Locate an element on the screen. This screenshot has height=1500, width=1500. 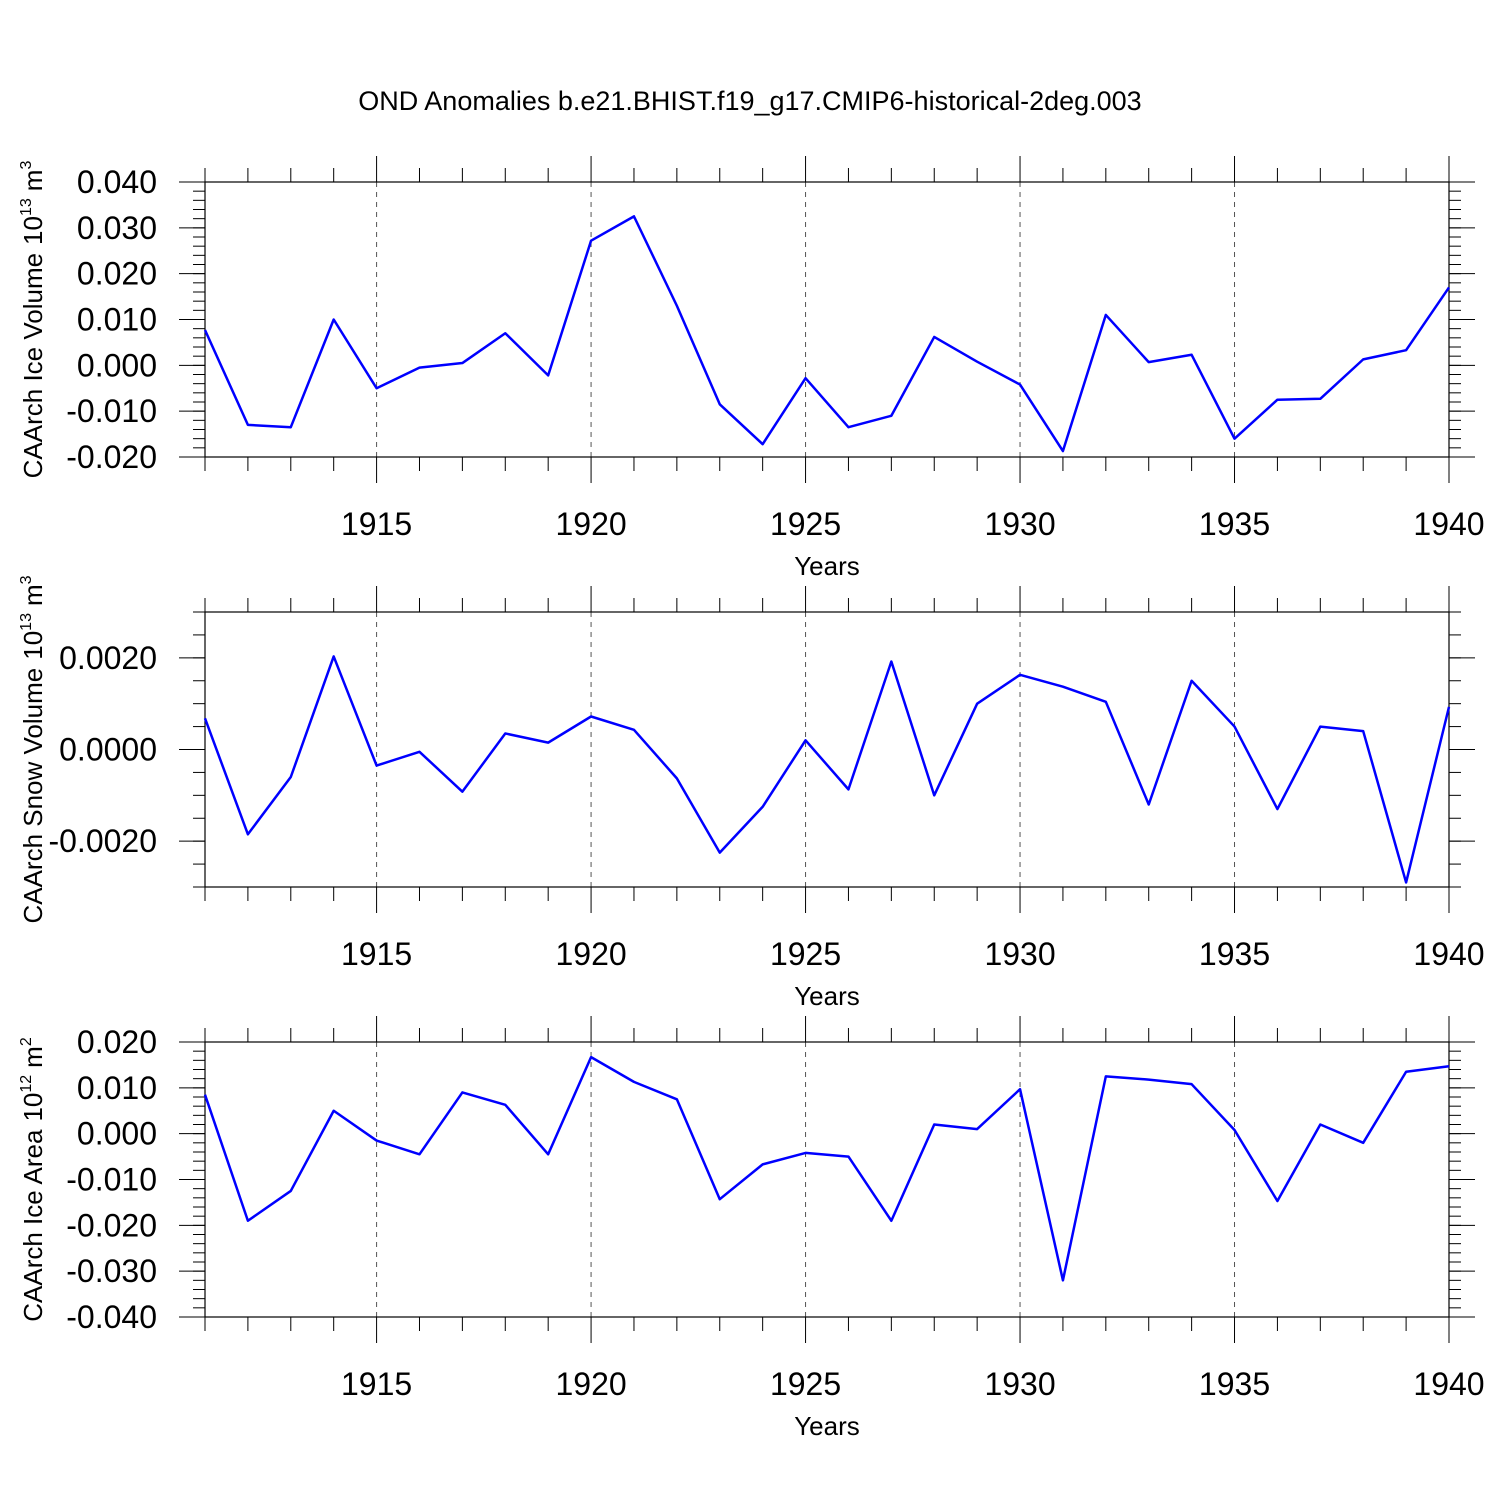
y-label-text: CAArch Ice Volume is located at coordinates (33, 365).